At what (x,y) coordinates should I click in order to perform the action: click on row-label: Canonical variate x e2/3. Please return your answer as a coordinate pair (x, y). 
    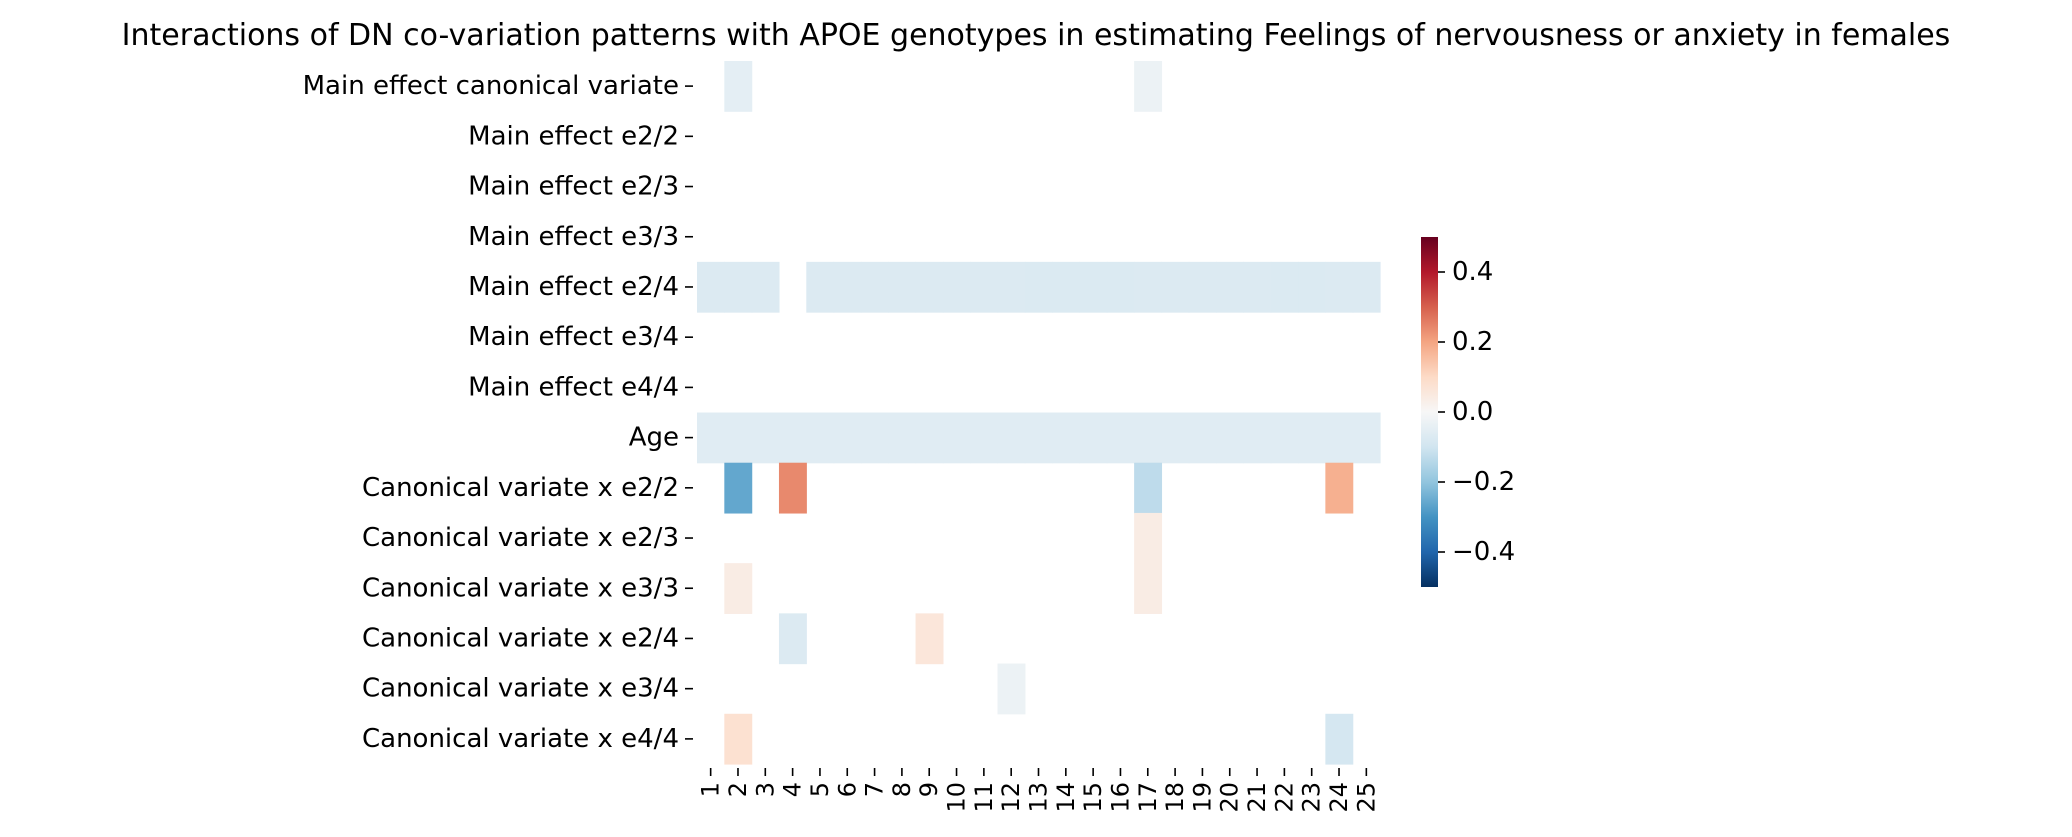
    Looking at the image, I should click on (520, 538).